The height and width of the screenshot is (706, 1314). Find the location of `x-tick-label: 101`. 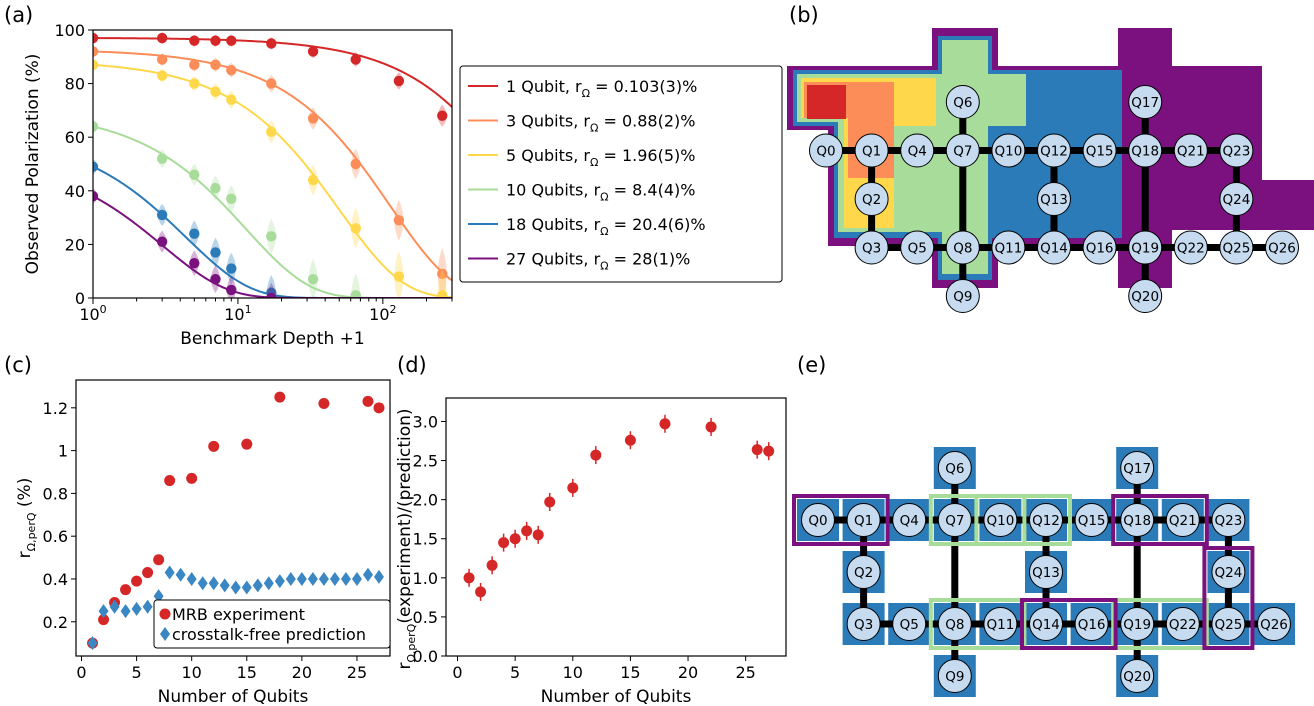

x-tick-label: 101 is located at coordinates (237, 313).